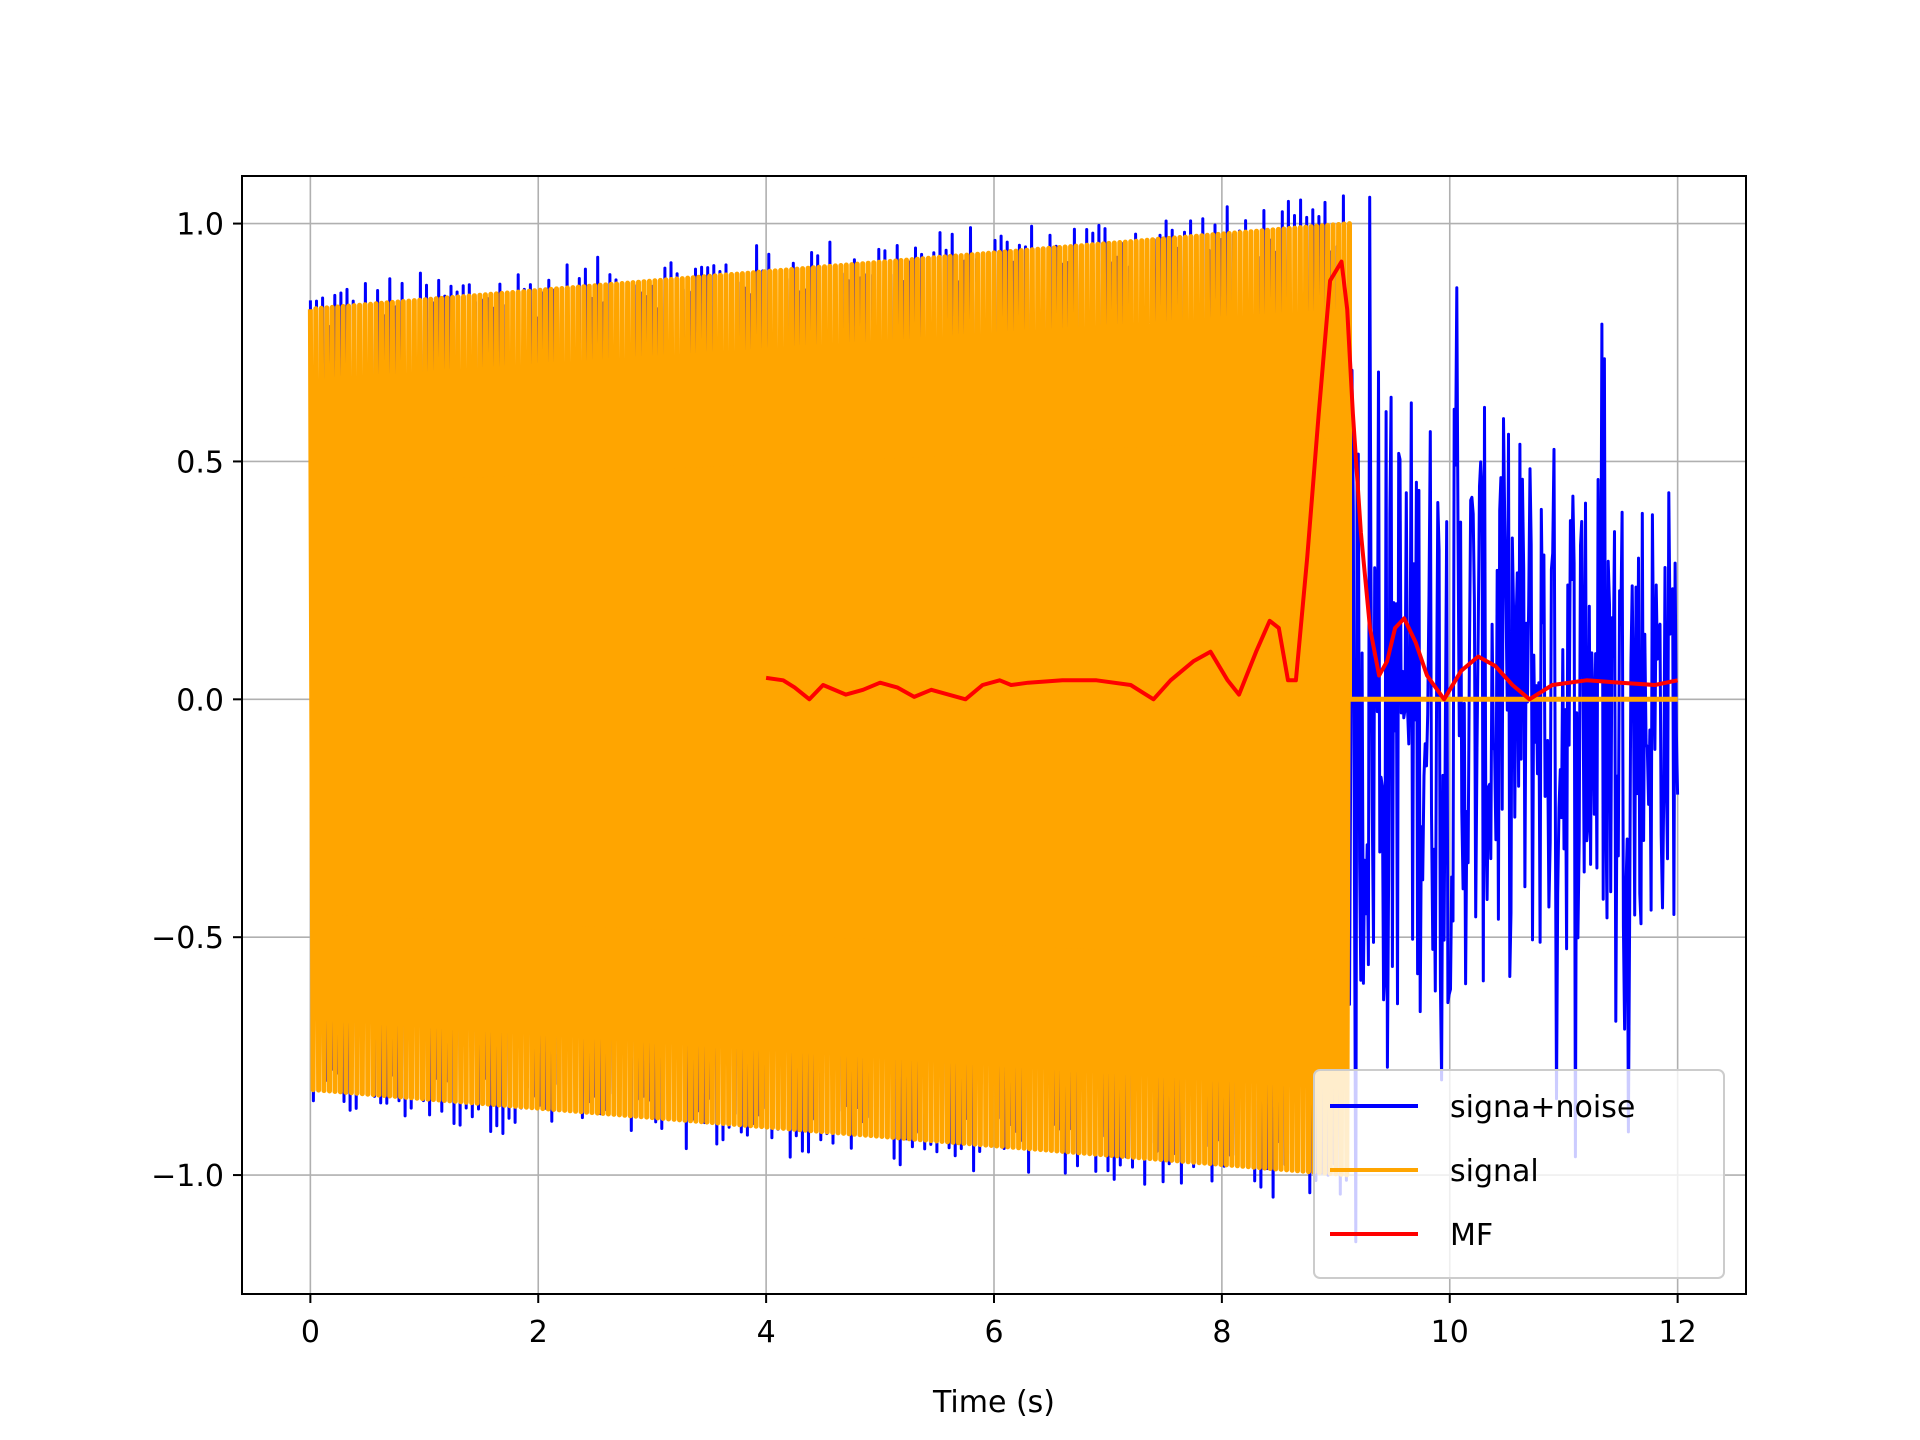  What do you see at coordinates (200, 225) in the screenshot?
I see `y-tick-label: 1.0` at bounding box center [200, 225].